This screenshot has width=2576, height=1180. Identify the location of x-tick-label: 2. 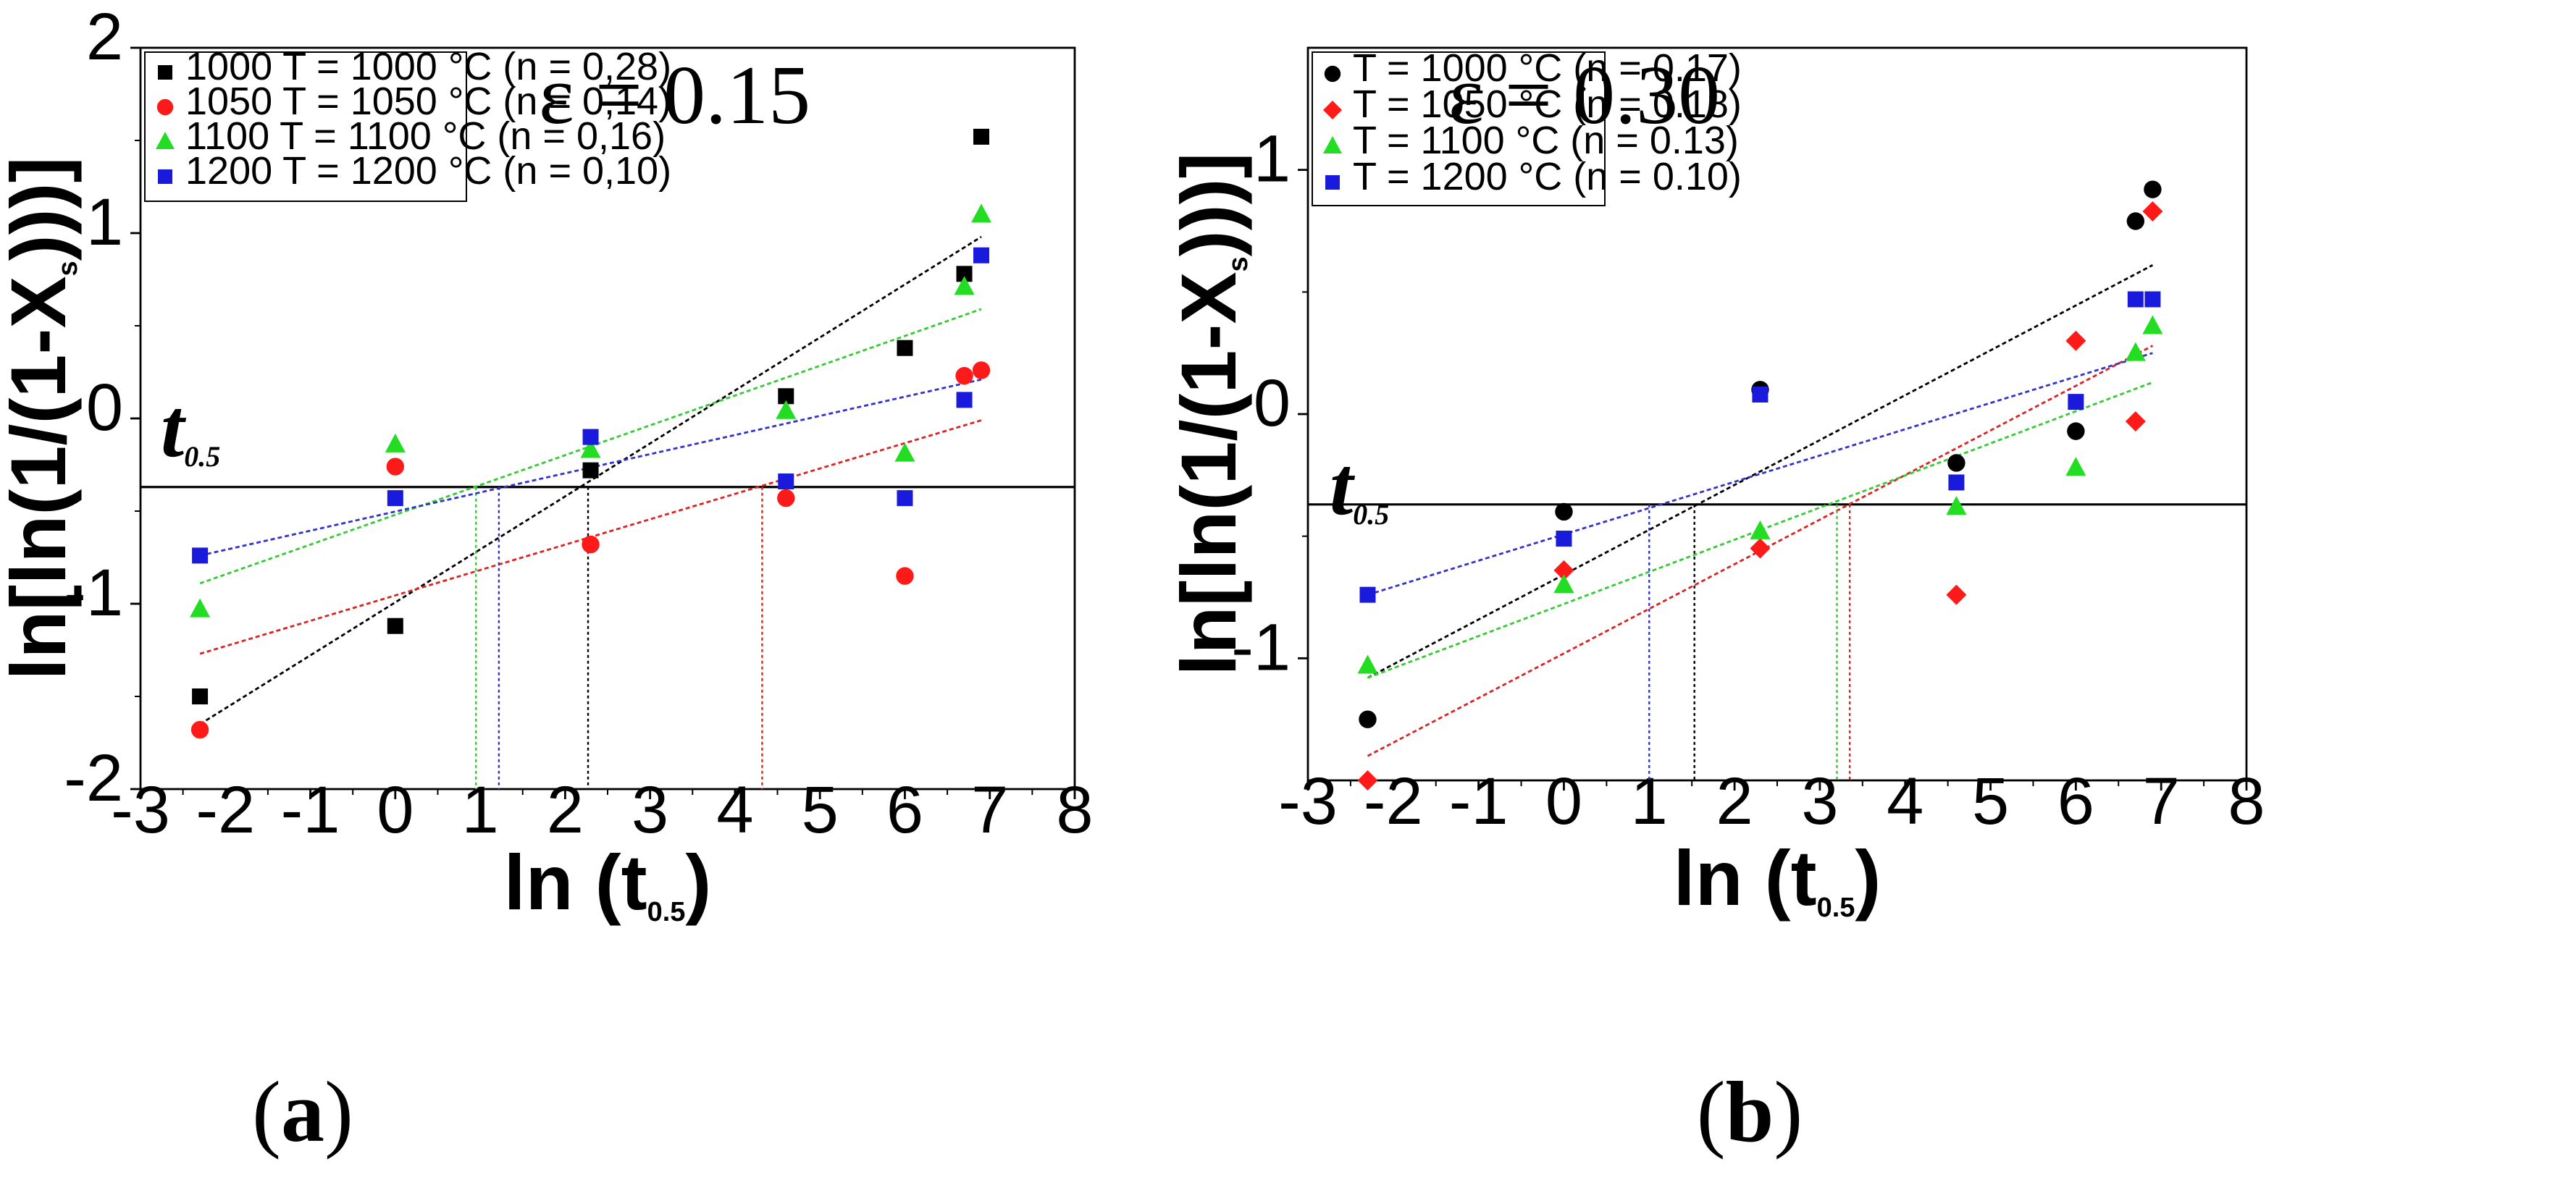
(565, 810).